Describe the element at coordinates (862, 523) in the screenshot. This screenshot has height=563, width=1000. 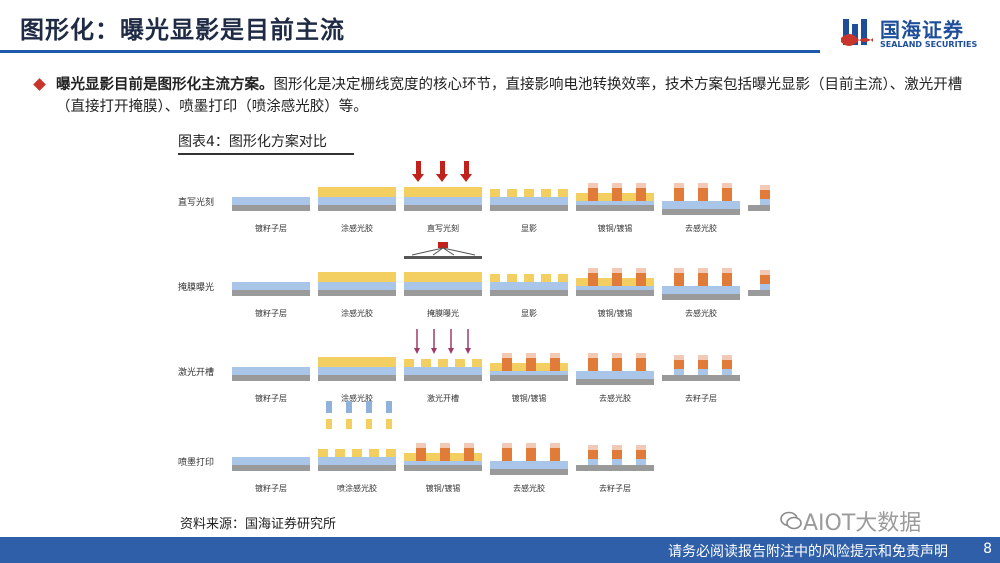
I see `watermark-text: AIOT大数据` at that location.